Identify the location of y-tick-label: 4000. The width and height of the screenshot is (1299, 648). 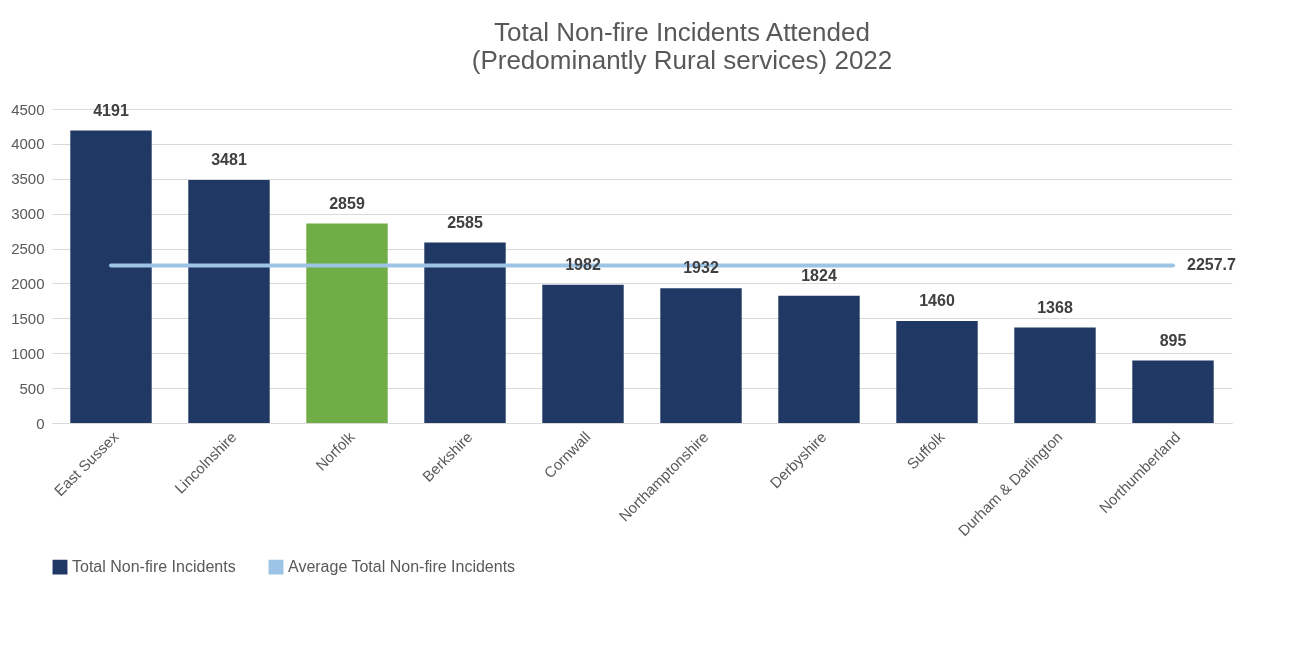
(28, 144).